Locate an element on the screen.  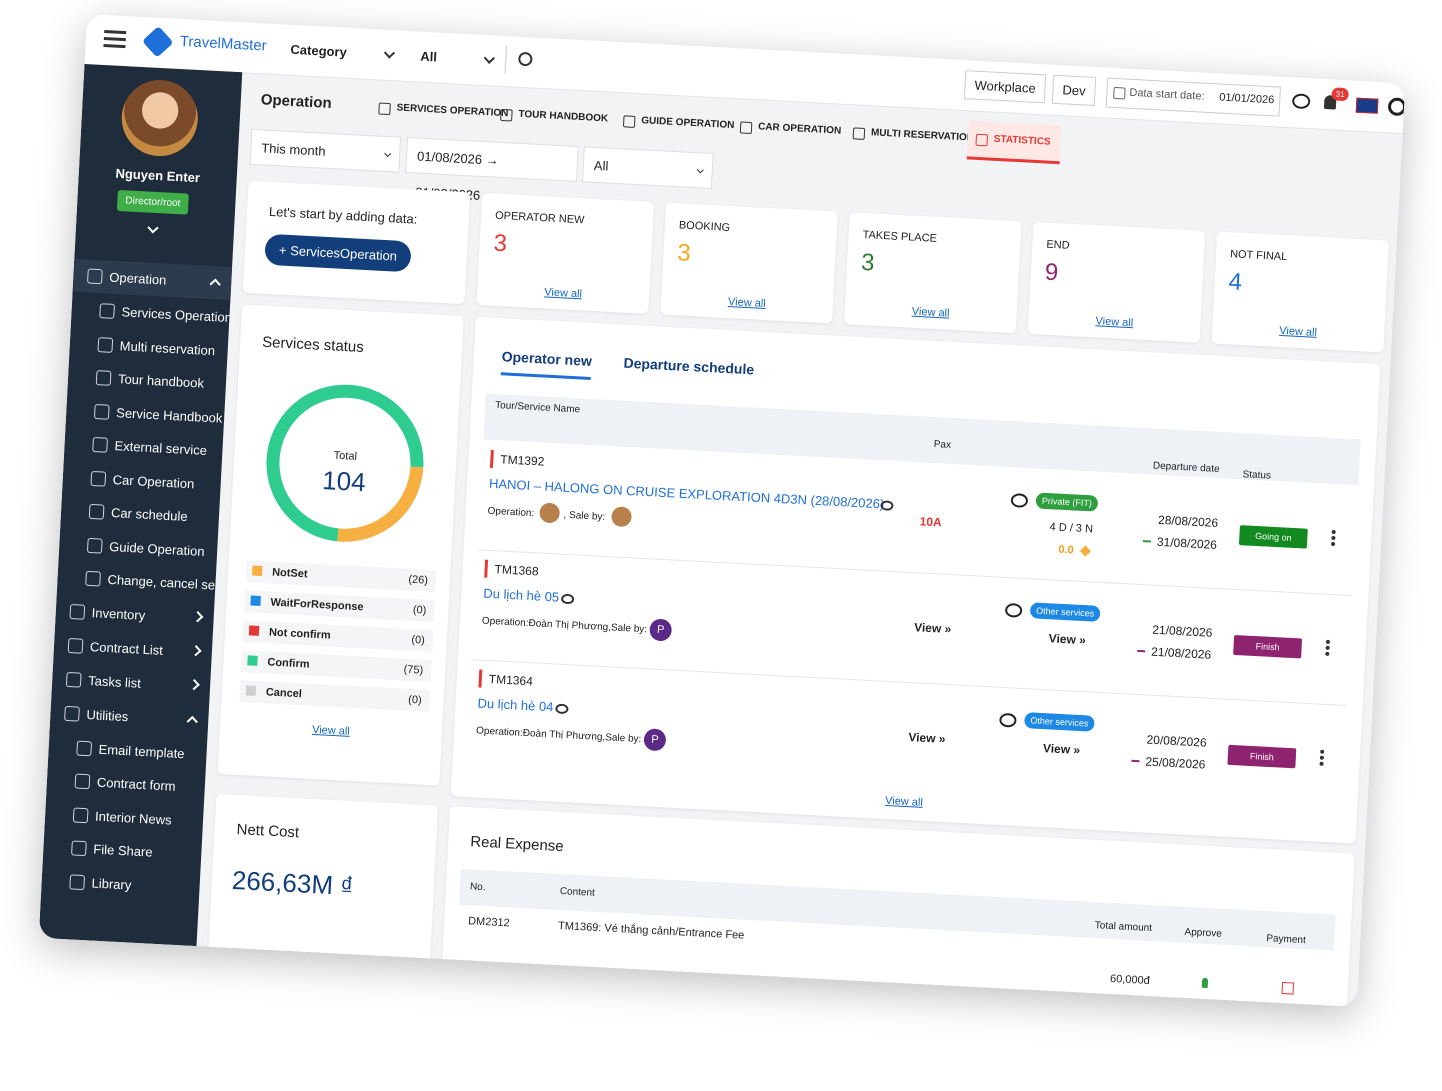
filter-select: All is located at coordinates (647, 168).